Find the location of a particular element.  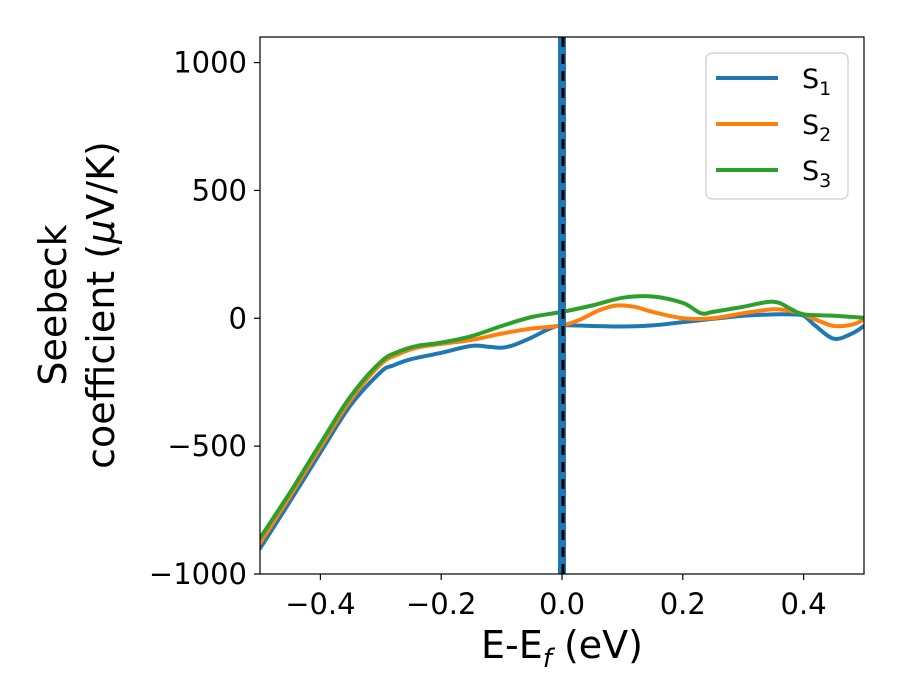

y-tick-label: −1000 is located at coordinates (198, 574).